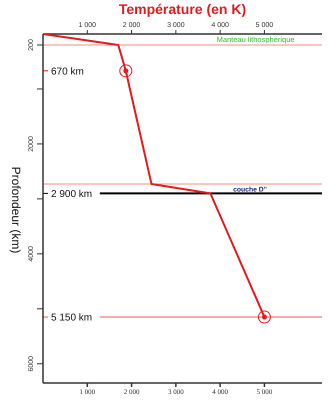 This screenshot has height=400, width=330. Describe the element at coordinates (71, 318) in the screenshot. I see `ref-line-label: 5 150 km` at that location.